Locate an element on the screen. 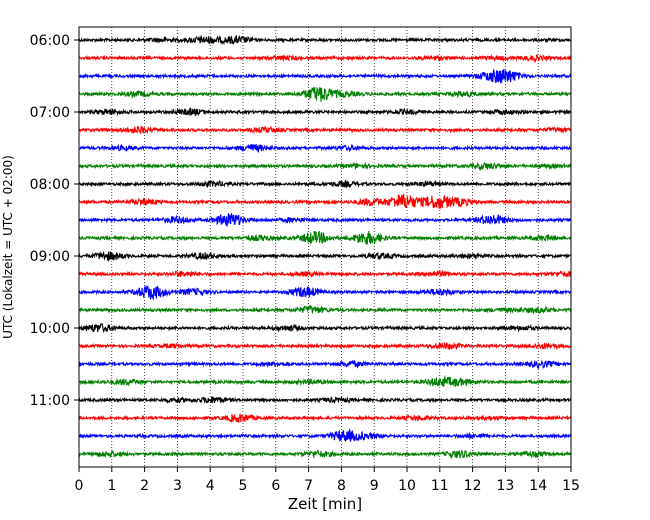  y-tick-label: 10:00 is located at coordinates (50, 329).